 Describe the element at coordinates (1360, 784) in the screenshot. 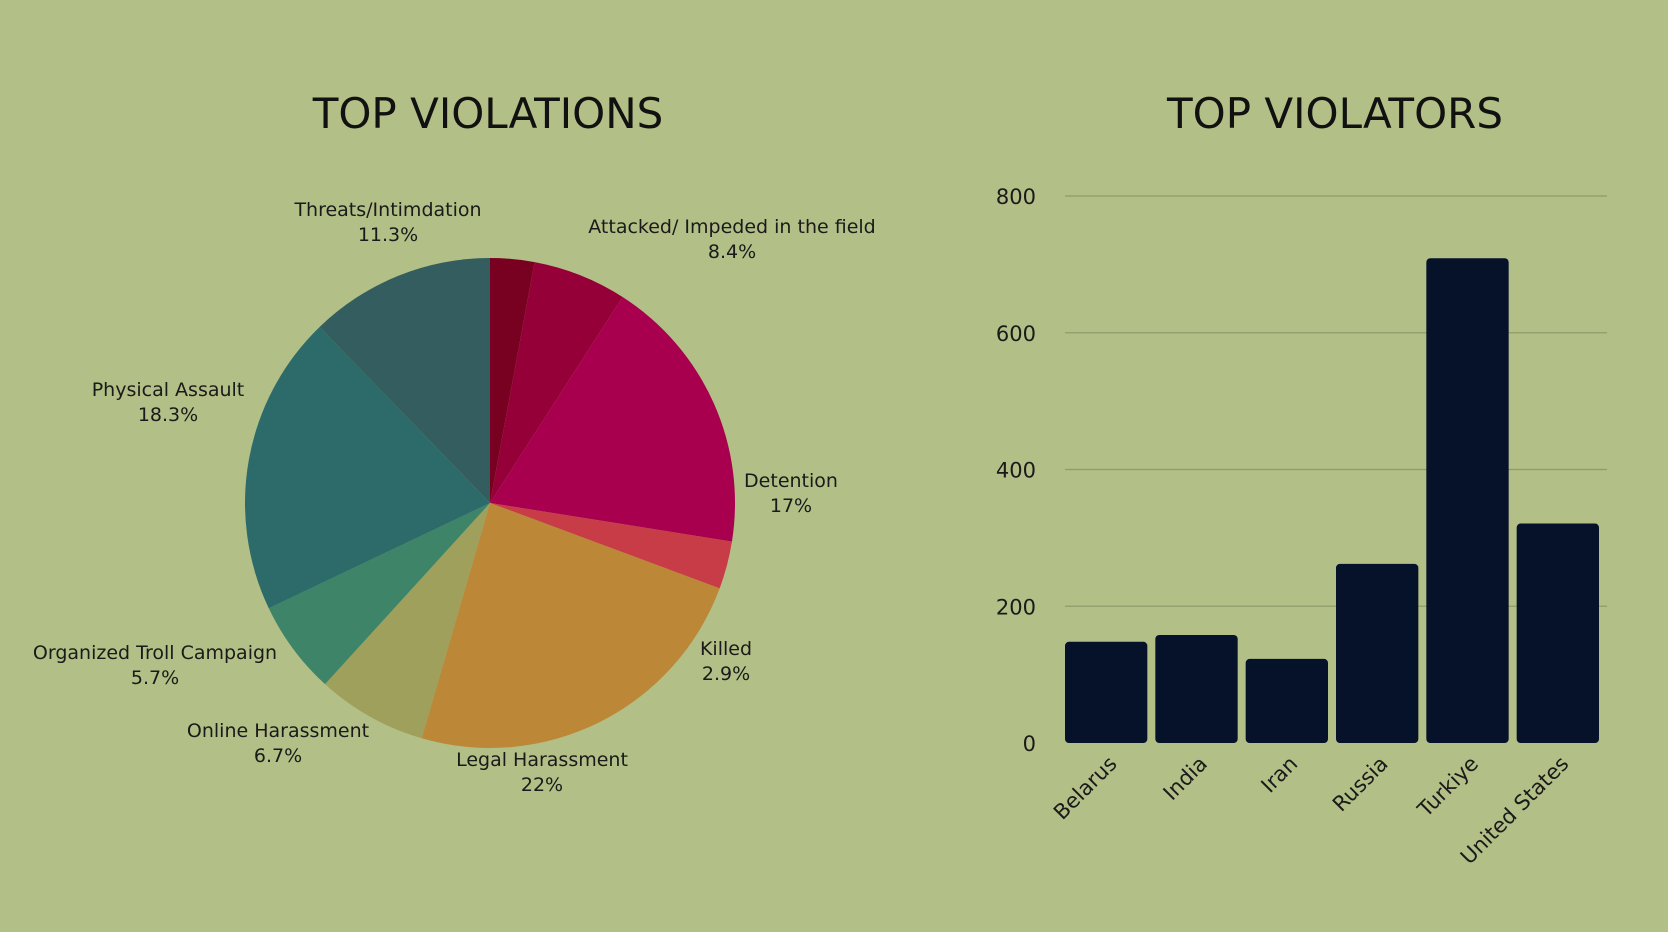

I see `x-tick-russia: Russia` at that location.